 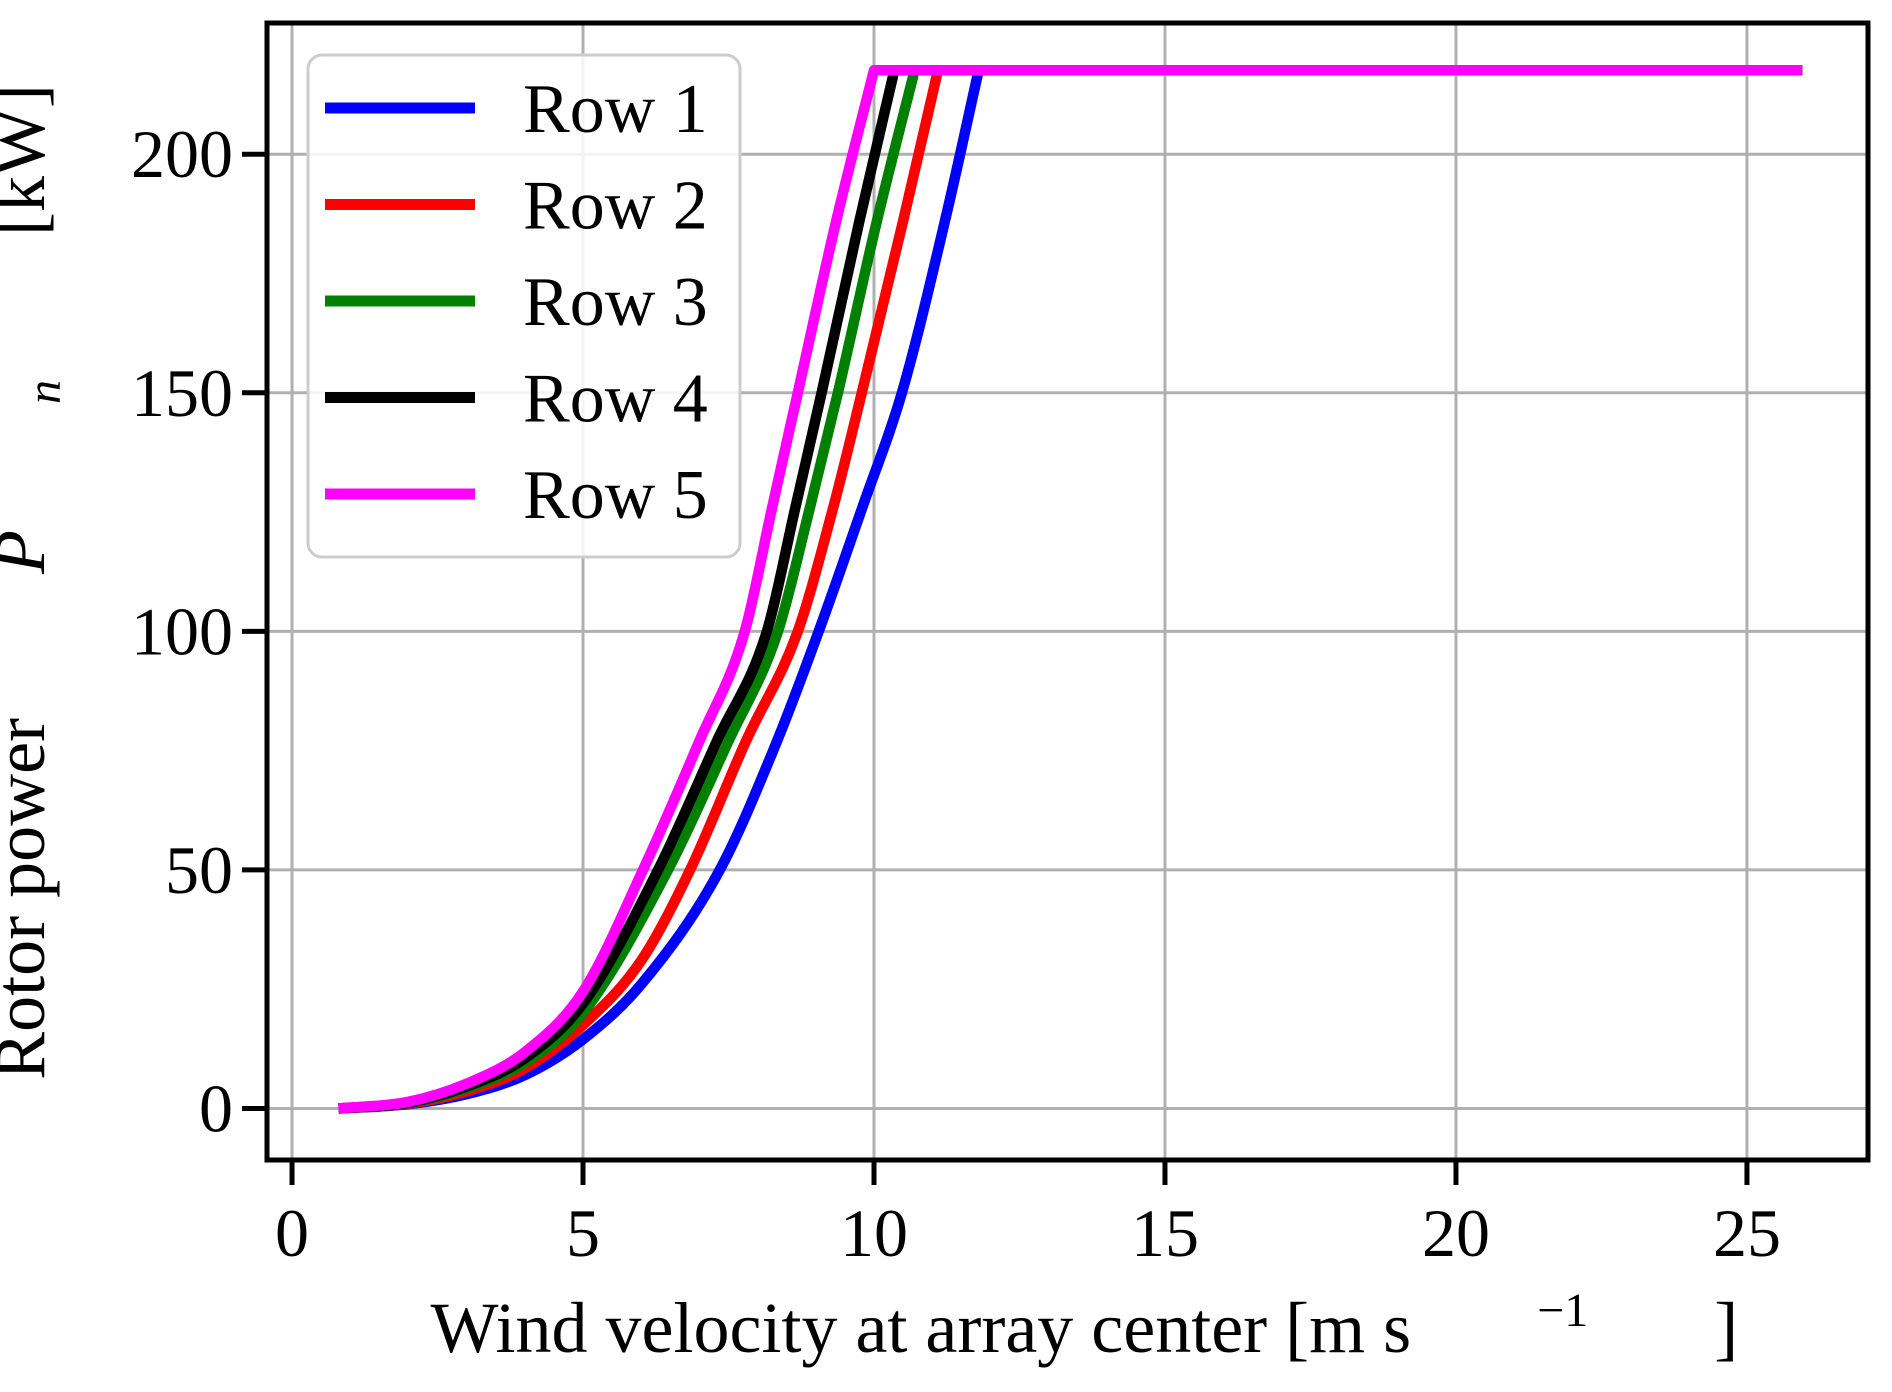 I want to click on x-tick-label-5: 5, so click(x=583, y=1233).